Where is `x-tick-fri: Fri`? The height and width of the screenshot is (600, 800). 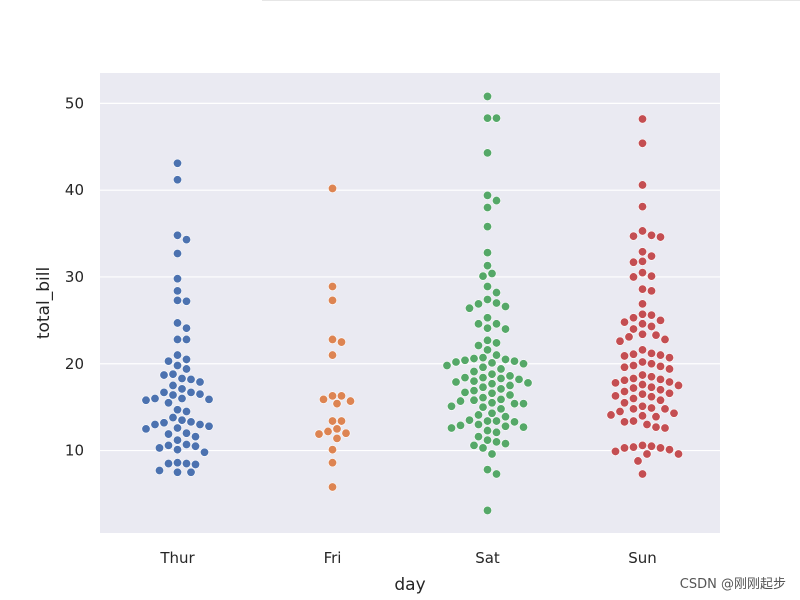 x-tick-fri: Fri is located at coordinates (333, 558).